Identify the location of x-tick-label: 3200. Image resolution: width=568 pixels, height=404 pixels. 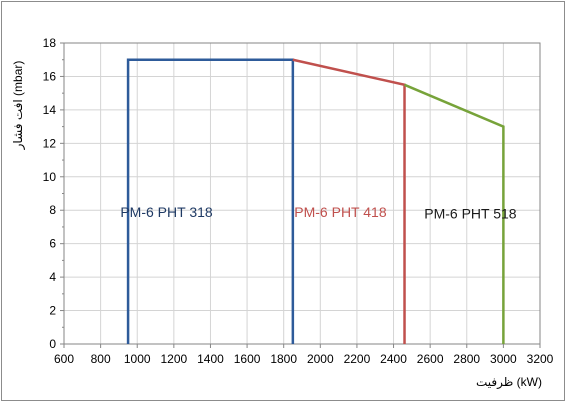
(540, 359).